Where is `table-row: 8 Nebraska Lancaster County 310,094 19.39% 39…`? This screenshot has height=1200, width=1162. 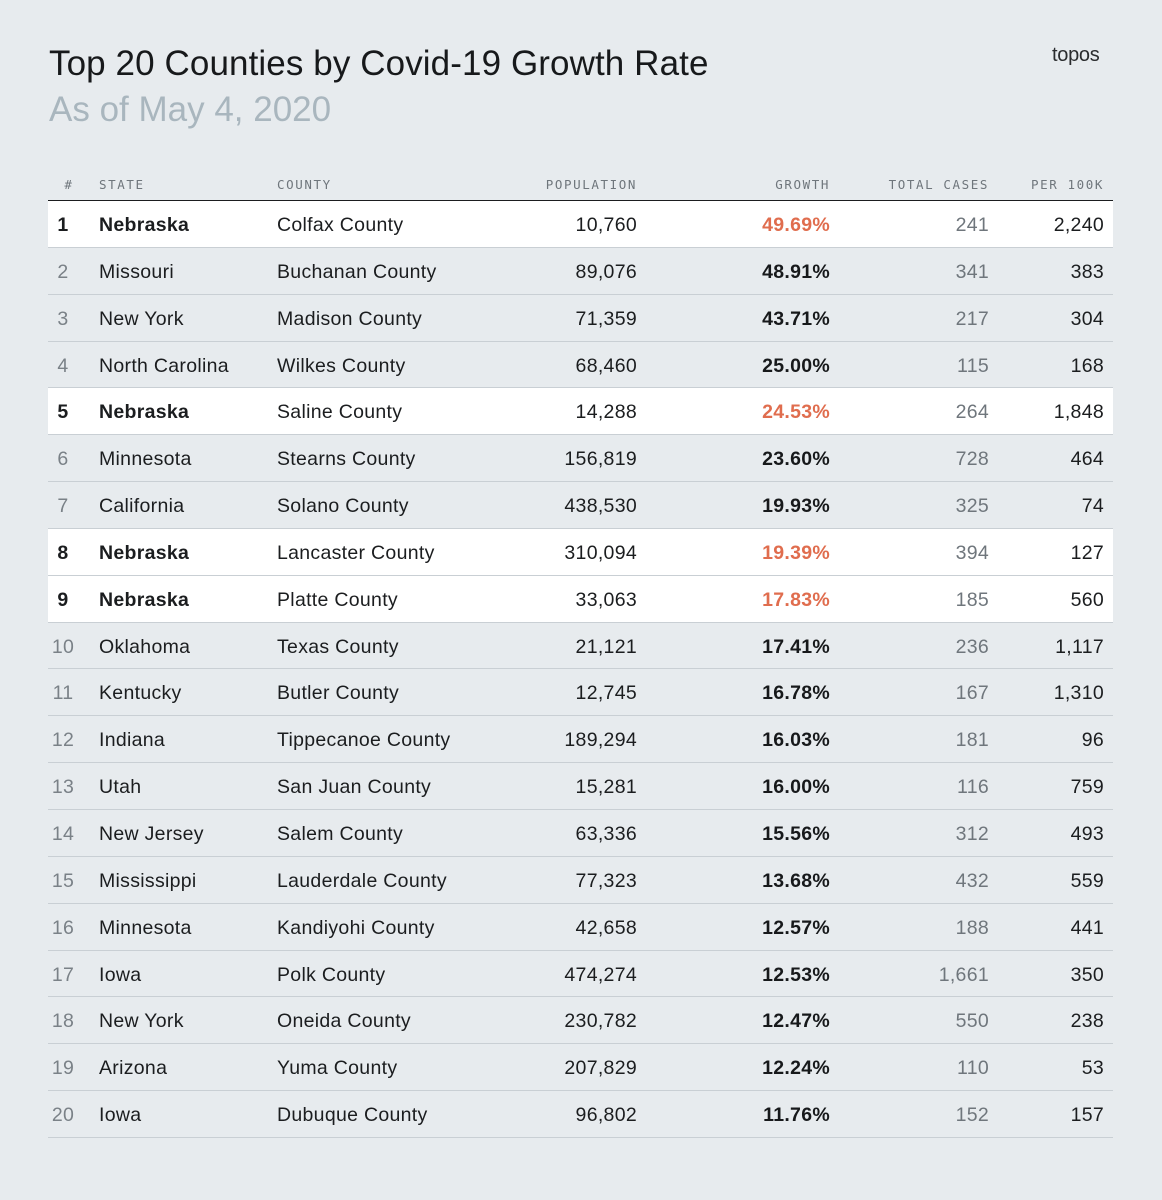 table-row: 8 Nebraska Lancaster County 310,094 19.39% 39… is located at coordinates (580, 552).